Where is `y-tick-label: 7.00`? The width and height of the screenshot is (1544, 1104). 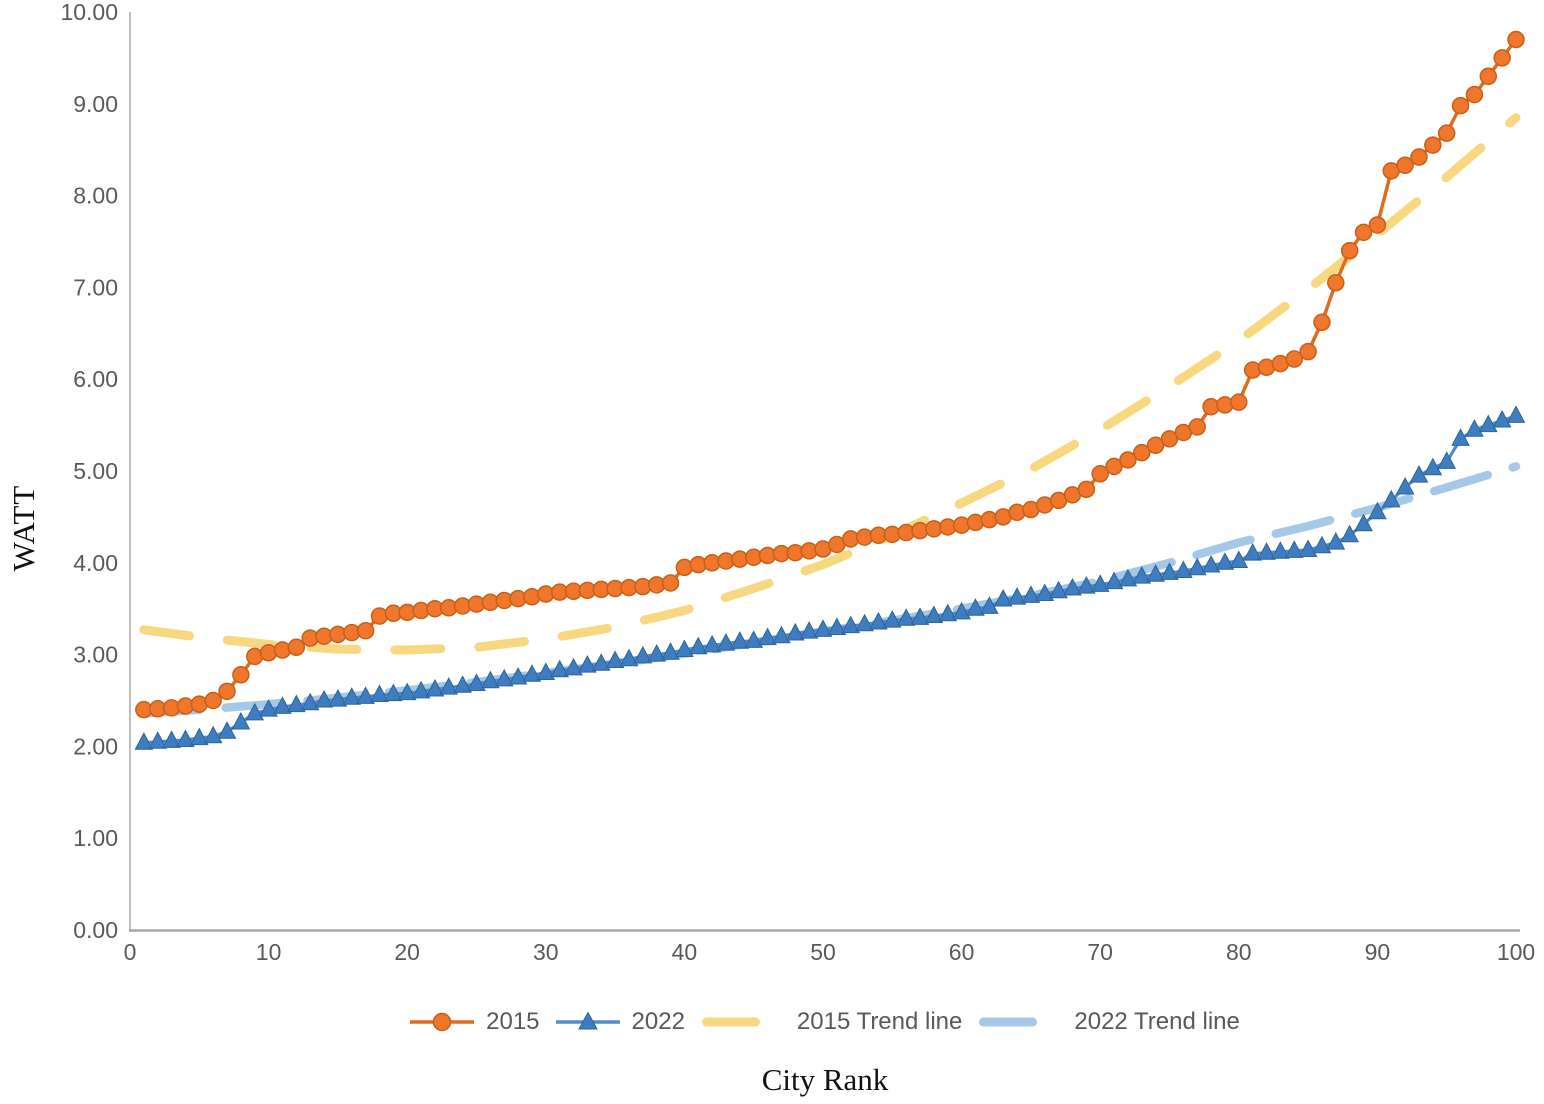 y-tick-label: 7.00 is located at coordinates (95, 287).